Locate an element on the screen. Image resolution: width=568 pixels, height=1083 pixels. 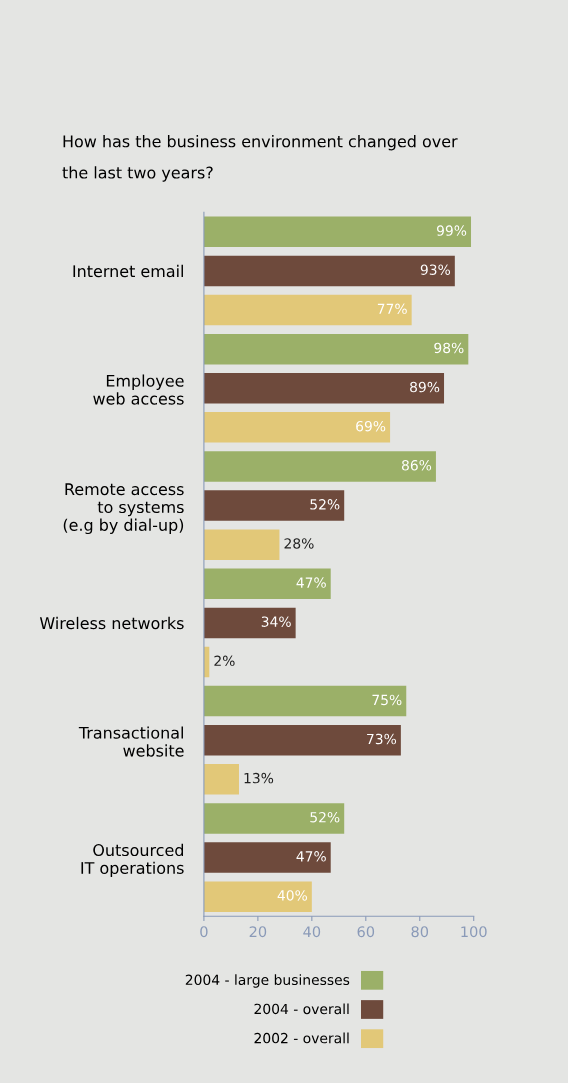
x-tick-label: 100 is located at coordinates (474, 932).